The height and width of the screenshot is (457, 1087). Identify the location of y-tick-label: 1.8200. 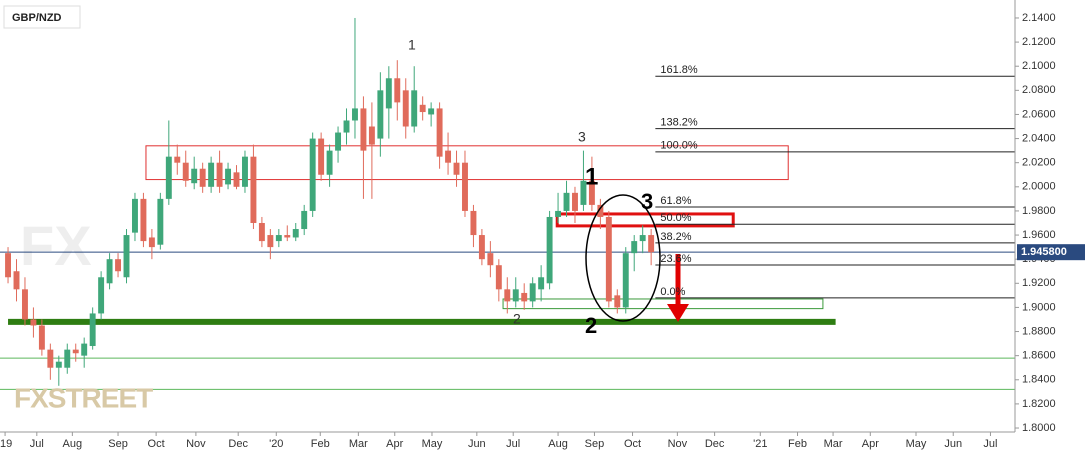
(1039, 404).